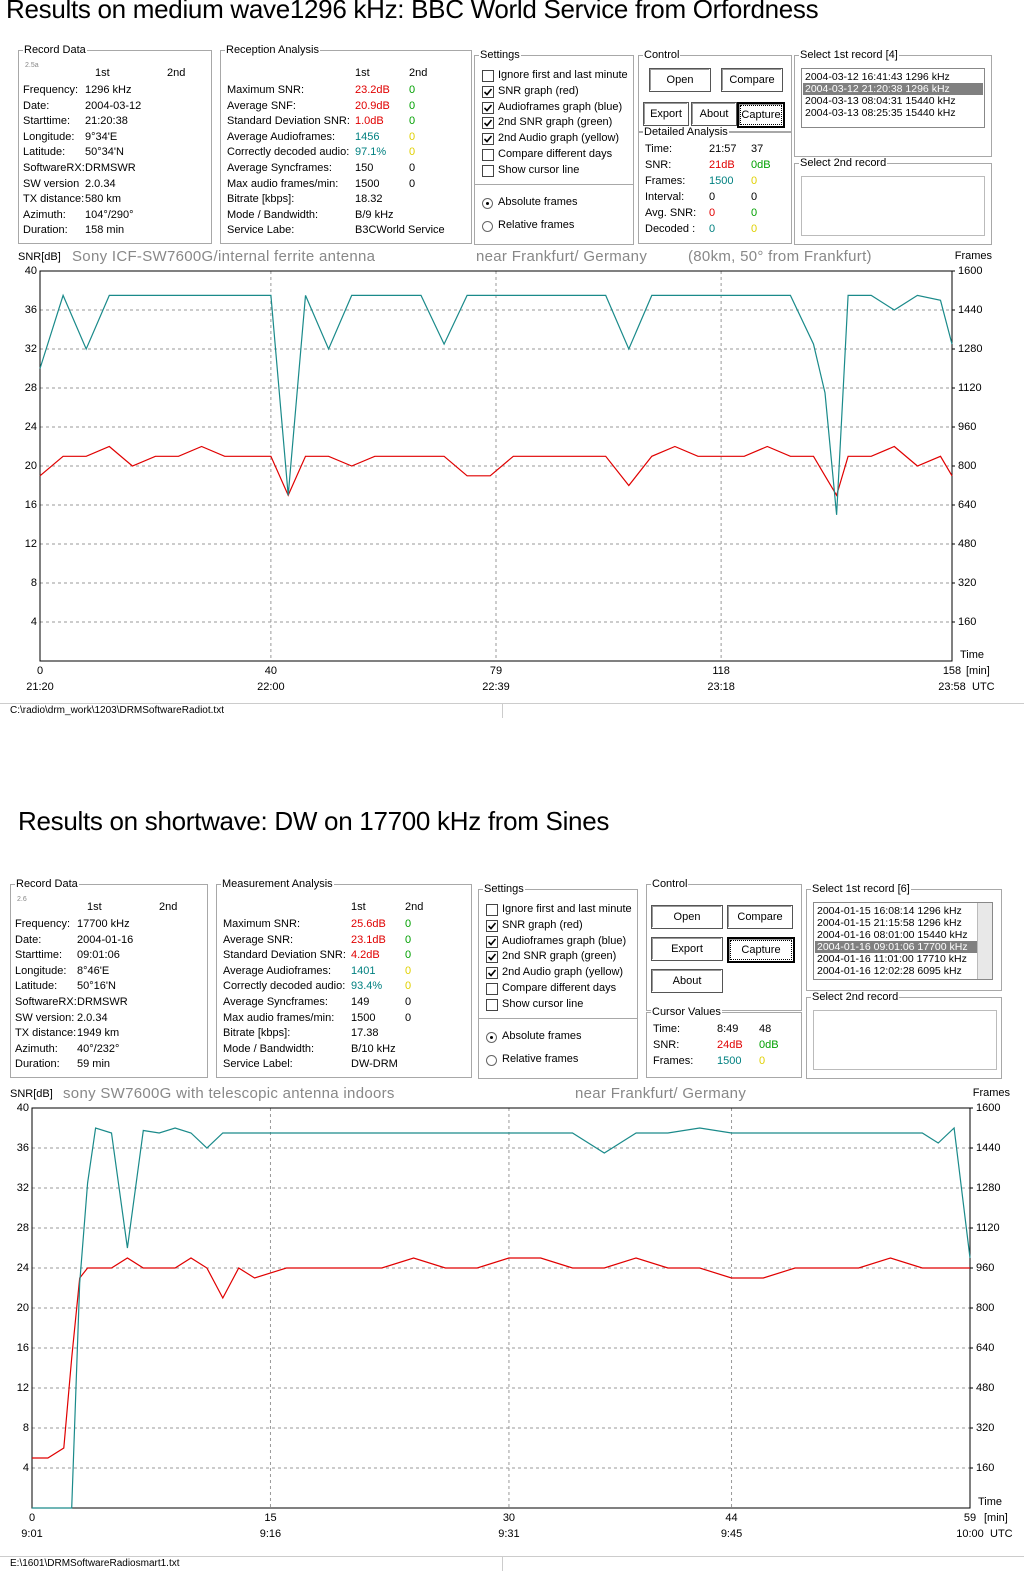 This screenshot has width=1024, height=1577. What do you see at coordinates (889, 971) in the screenshot?
I see `record-item: 2004-01-16 12:02:28 6095 kHz` at bounding box center [889, 971].